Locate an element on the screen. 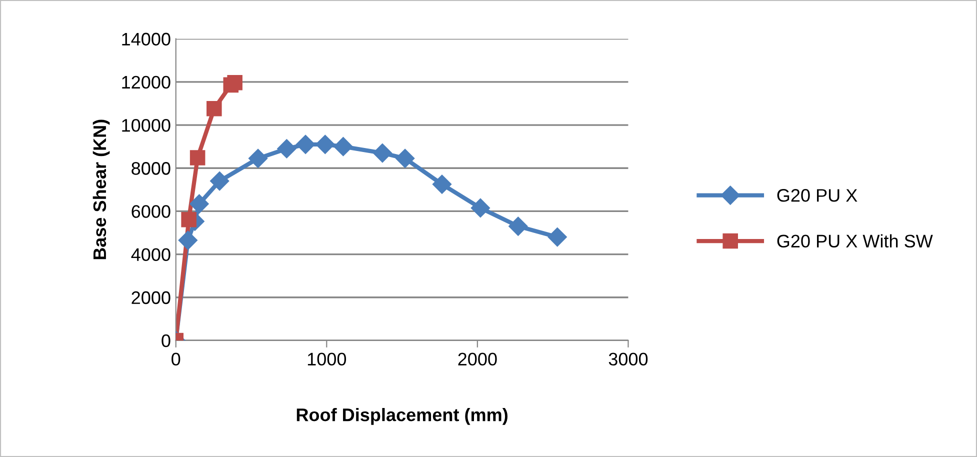  y-axis-title: Base Shear (KN) is located at coordinates (101, 190).